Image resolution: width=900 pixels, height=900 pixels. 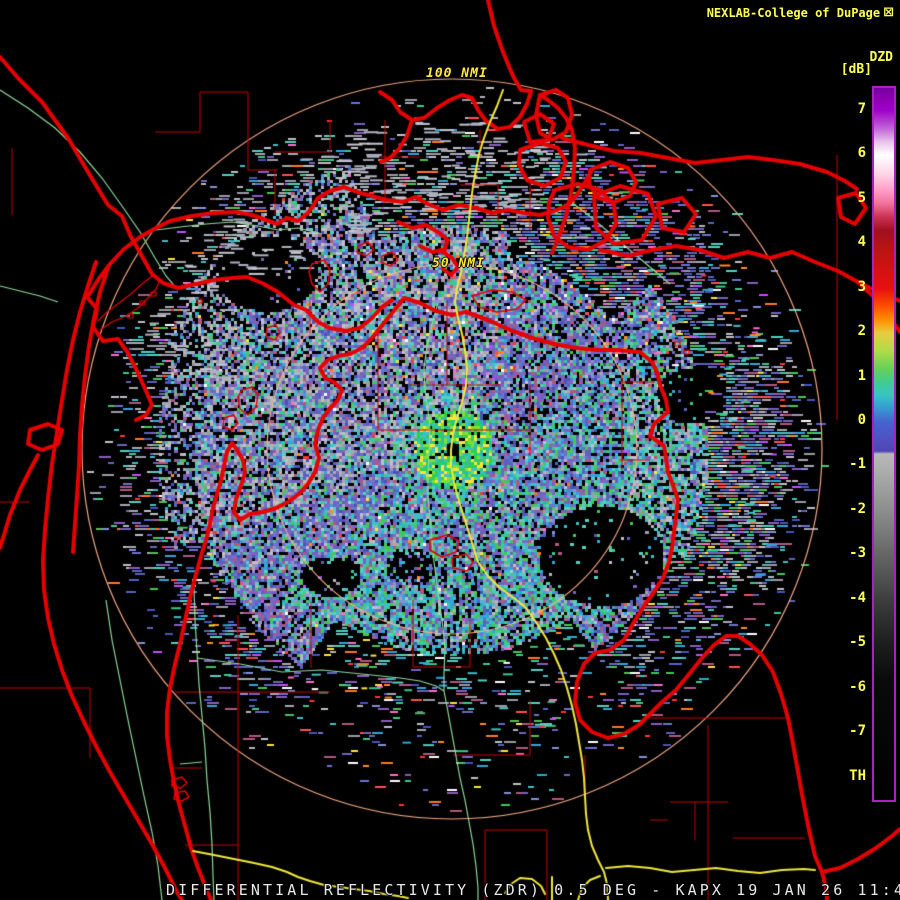 What do you see at coordinates (861, 375) in the screenshot?
I see `colorbar-tick: 1` at bounding box center [861, 375].